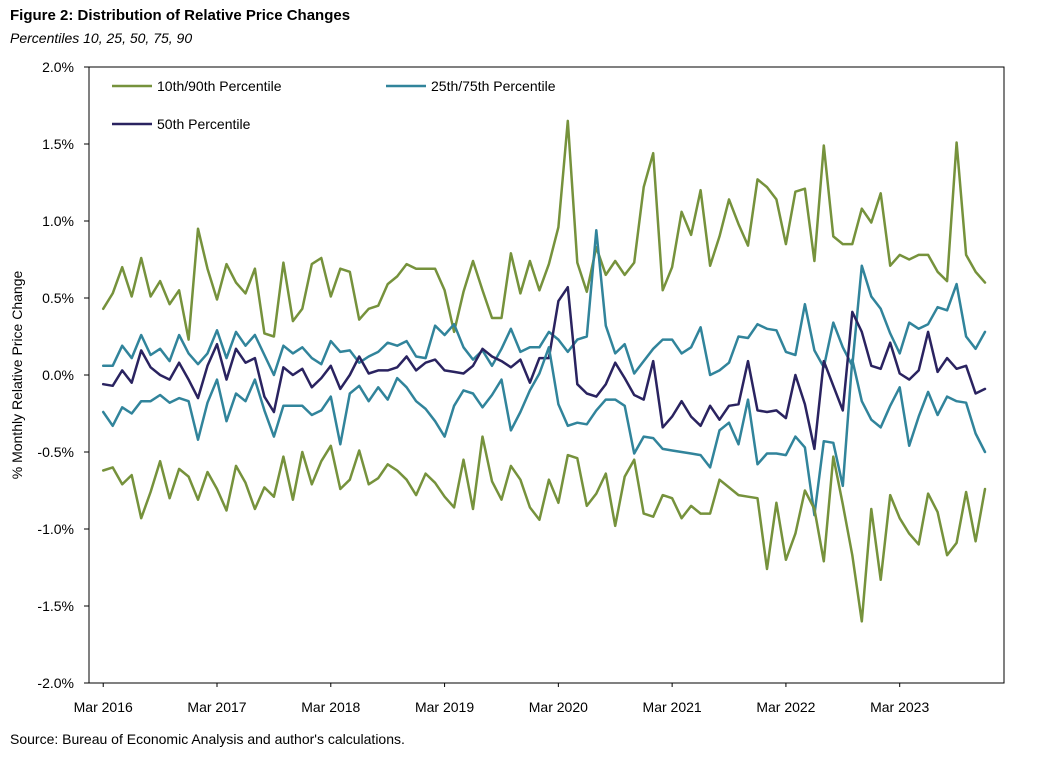 Image resolution: width=1044 pixels, height=758 pixels. I want to click on y-axis: -2.0% -1.5% -1.0% -0.5% 0.0% 0.5% 1.0% 1.5% 2.0%, so click(63, 375).